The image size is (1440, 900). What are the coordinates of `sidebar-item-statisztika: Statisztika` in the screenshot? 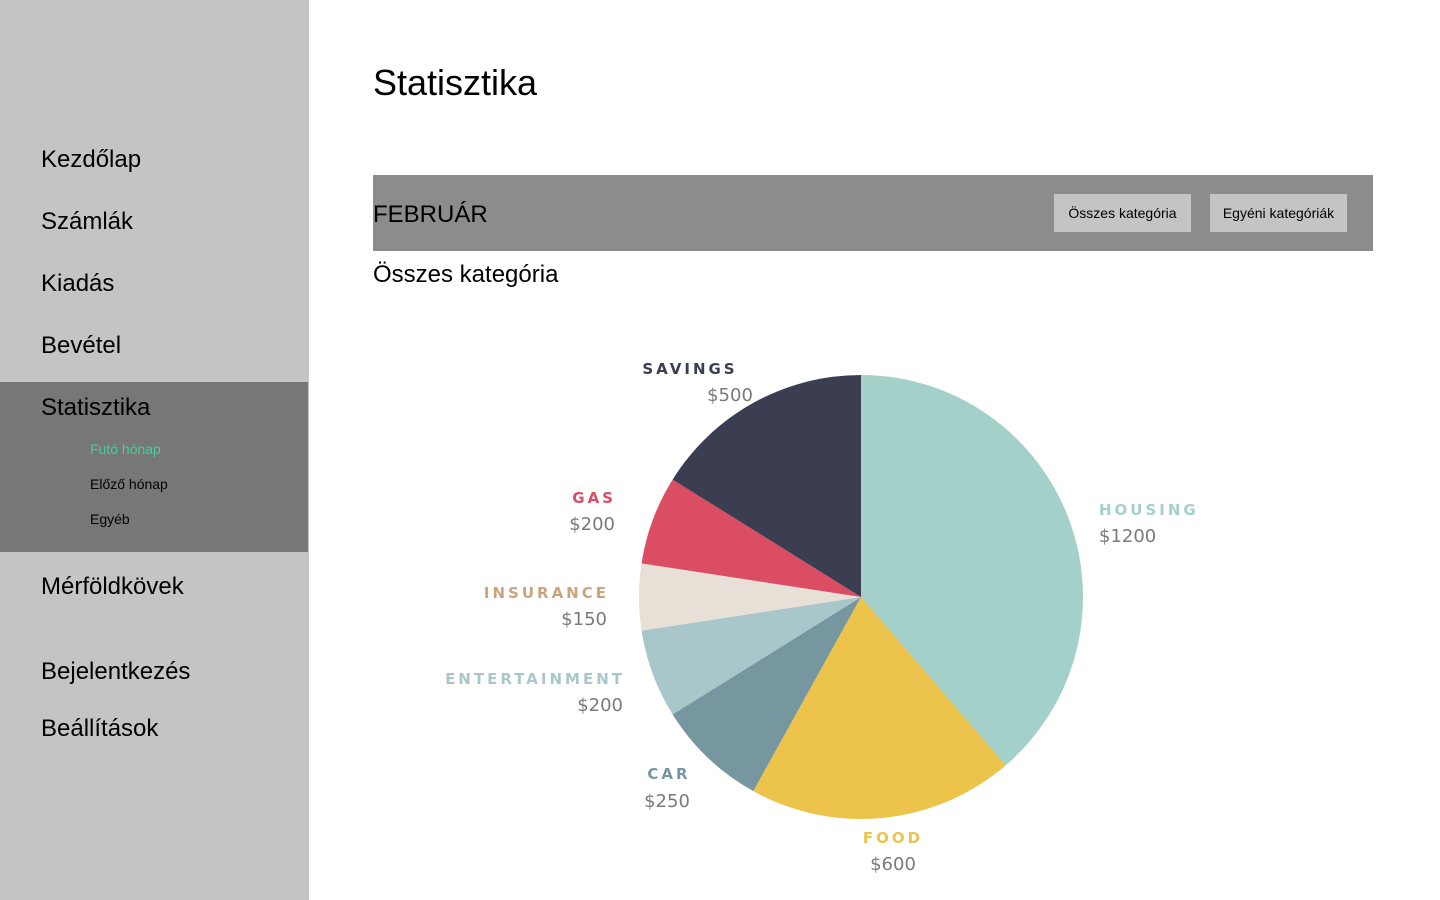 It's located at (96, 407).